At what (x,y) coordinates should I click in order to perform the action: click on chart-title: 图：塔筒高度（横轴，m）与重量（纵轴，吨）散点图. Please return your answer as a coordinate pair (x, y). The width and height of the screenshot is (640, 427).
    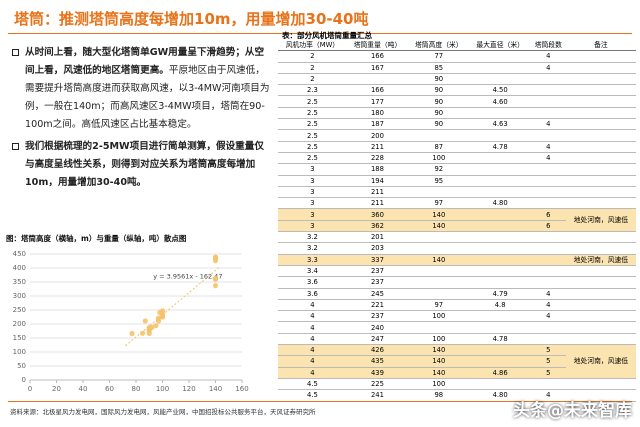
    Looking at the image, I should click on (96, 238).